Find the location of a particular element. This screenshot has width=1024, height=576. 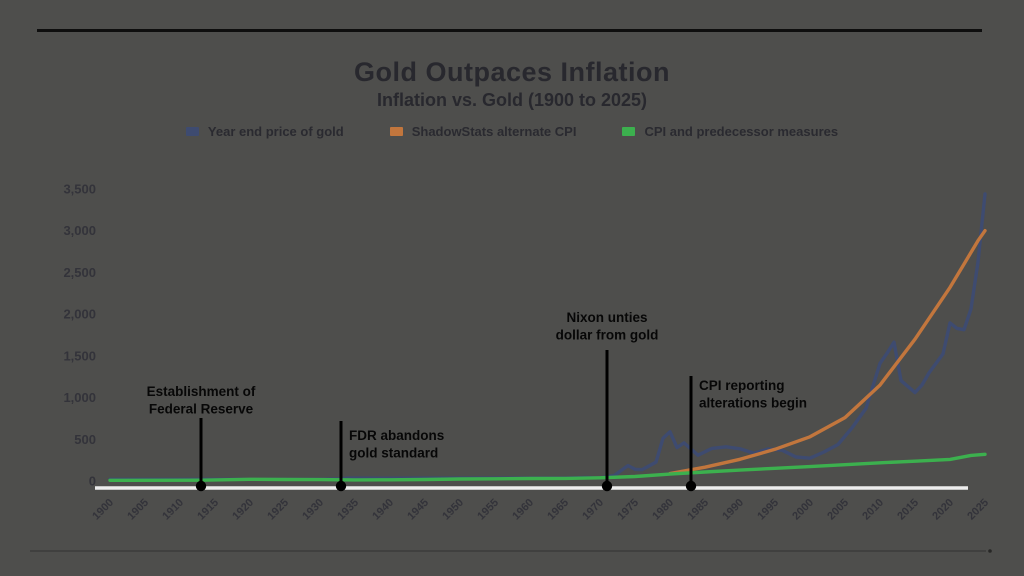

annotation-text-1: FDR abandons is located at coordinates (396, 435).